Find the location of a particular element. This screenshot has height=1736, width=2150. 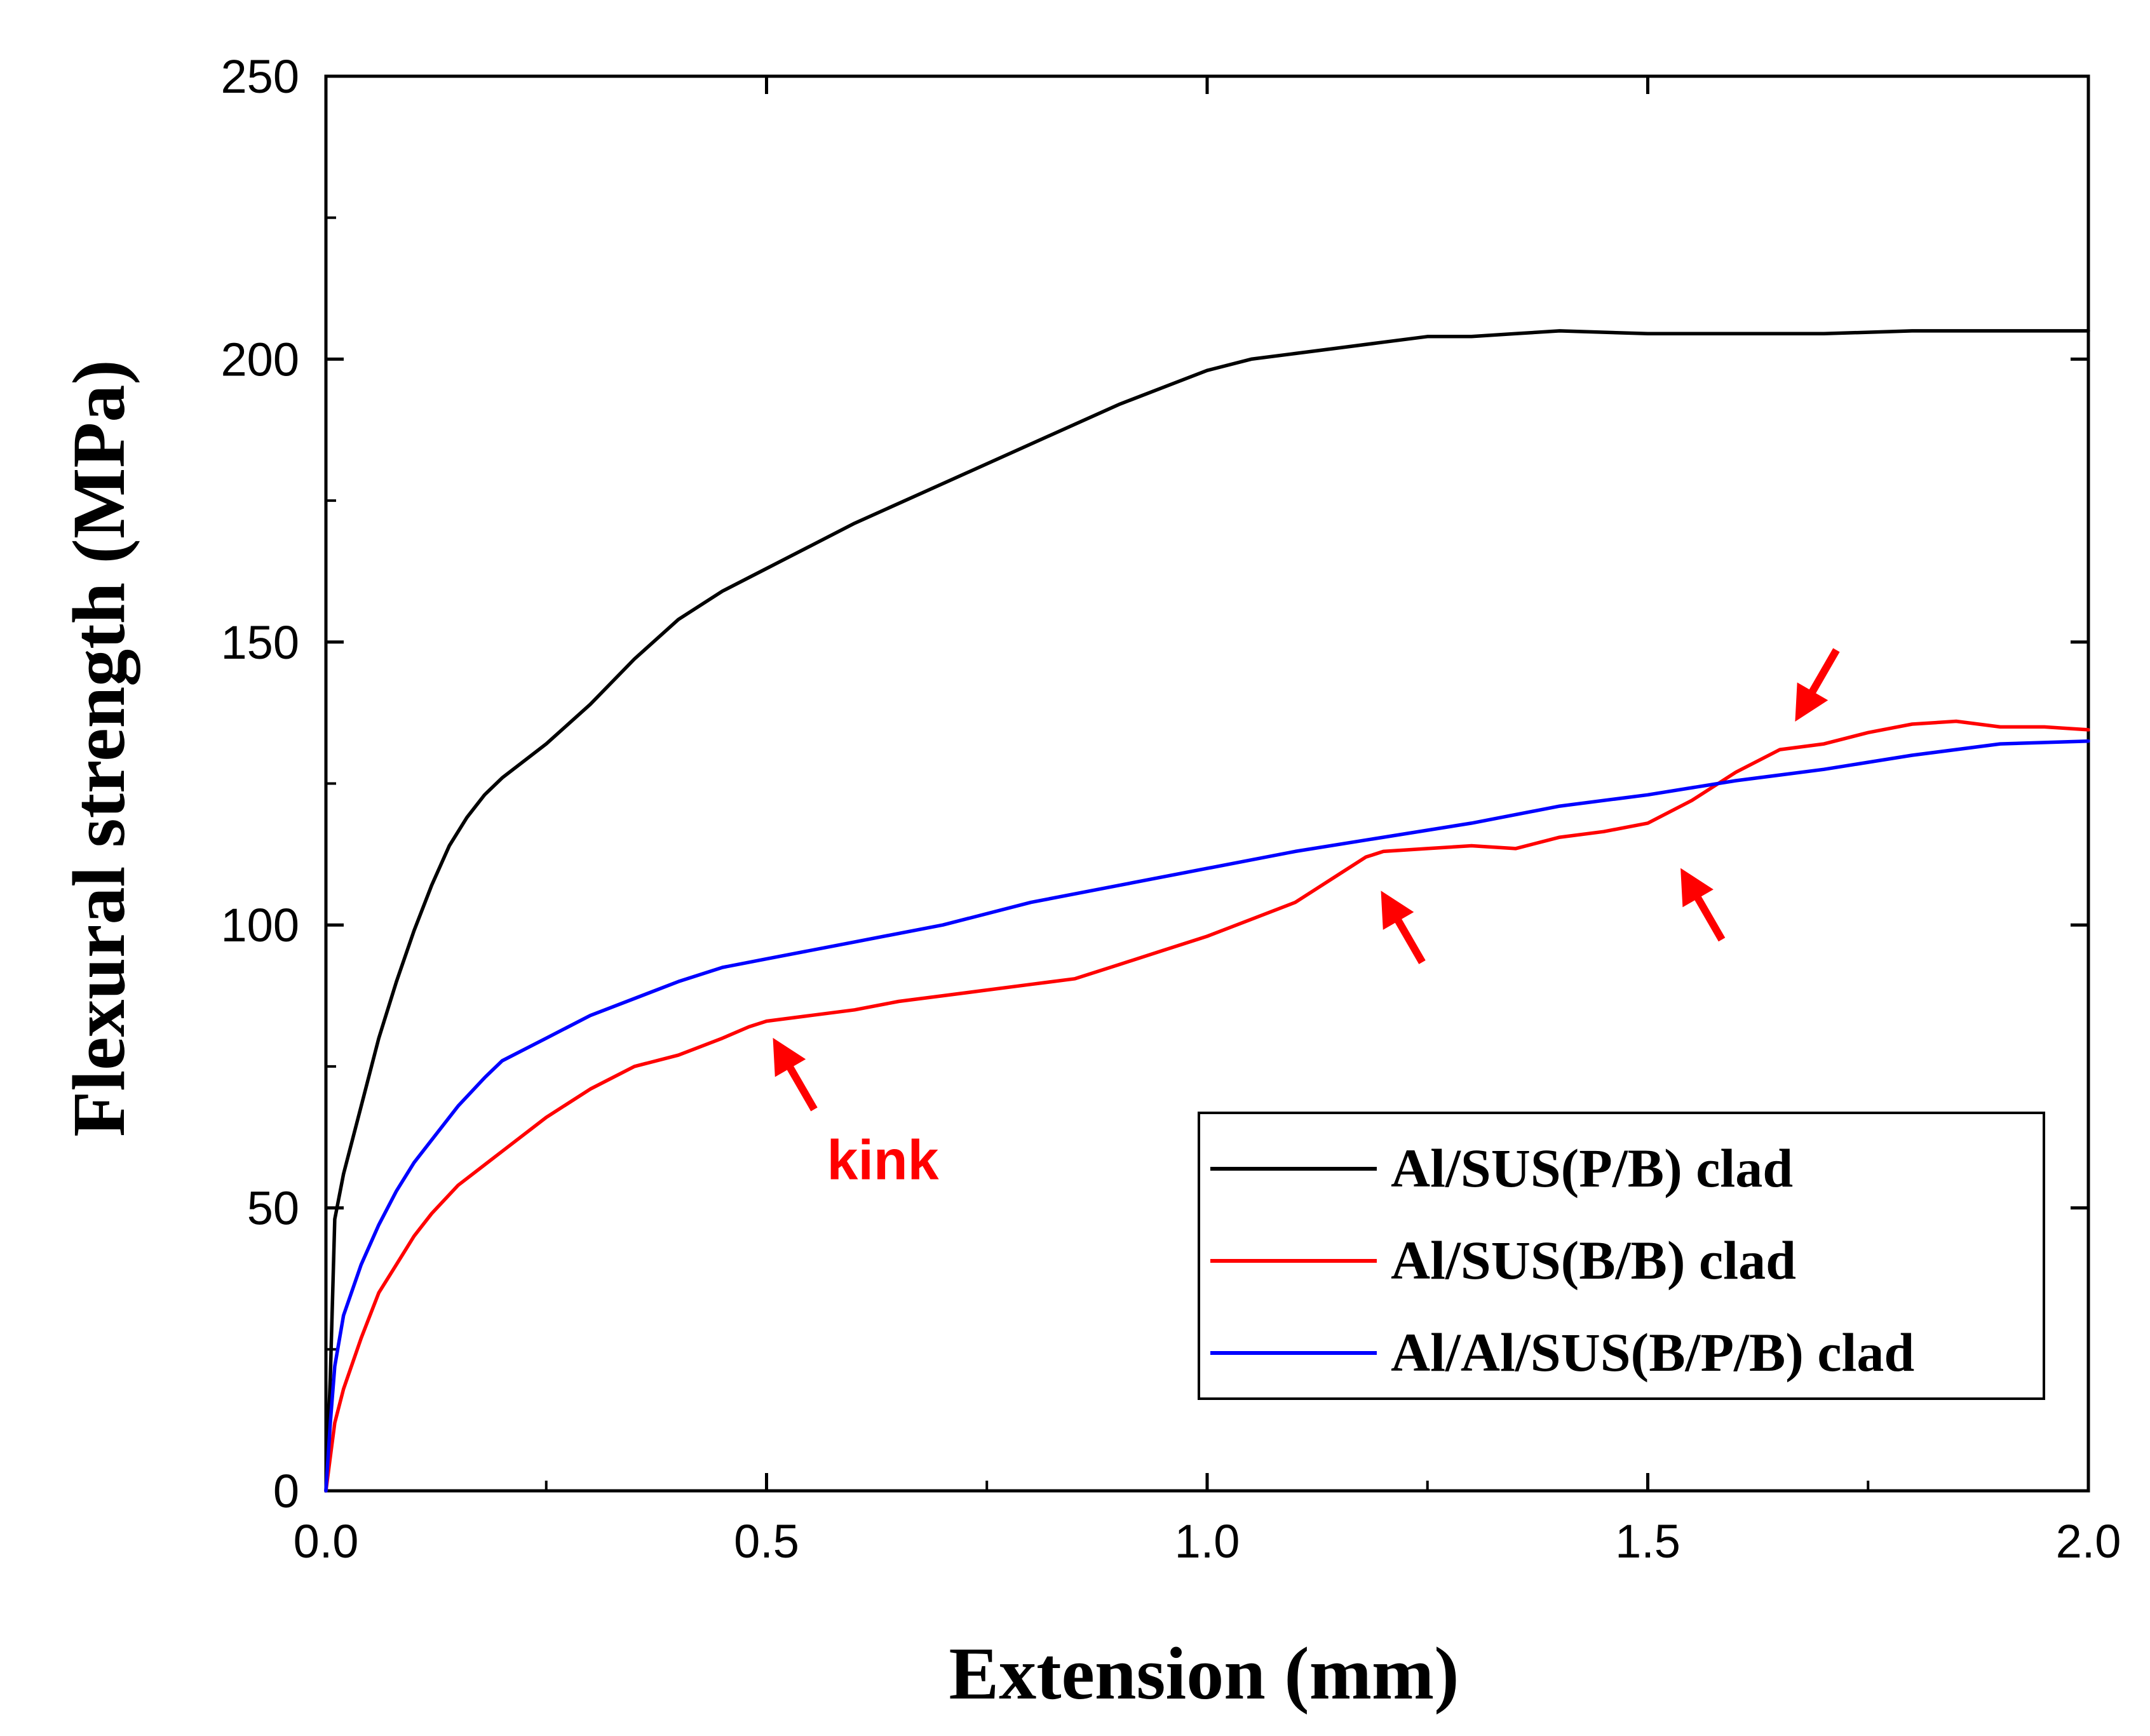

legend-label-1: Al/SUS(B/B) clad is located at coordinates (1593, 1260).